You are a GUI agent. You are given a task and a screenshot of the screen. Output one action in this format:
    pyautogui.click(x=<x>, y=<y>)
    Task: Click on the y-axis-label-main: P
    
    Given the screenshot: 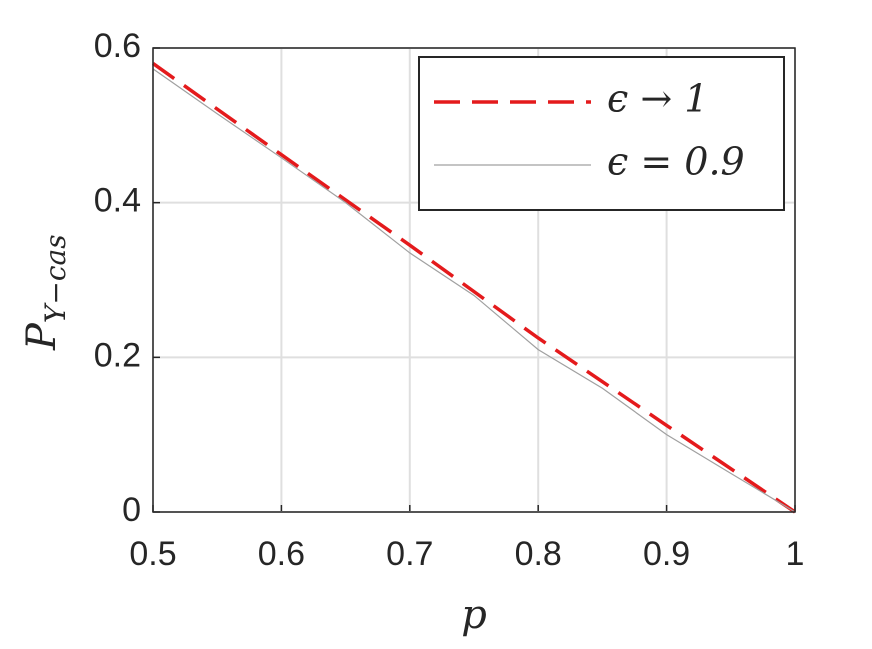 What is the action you would take?
    pyautogui.click(x=42, y=336)
    